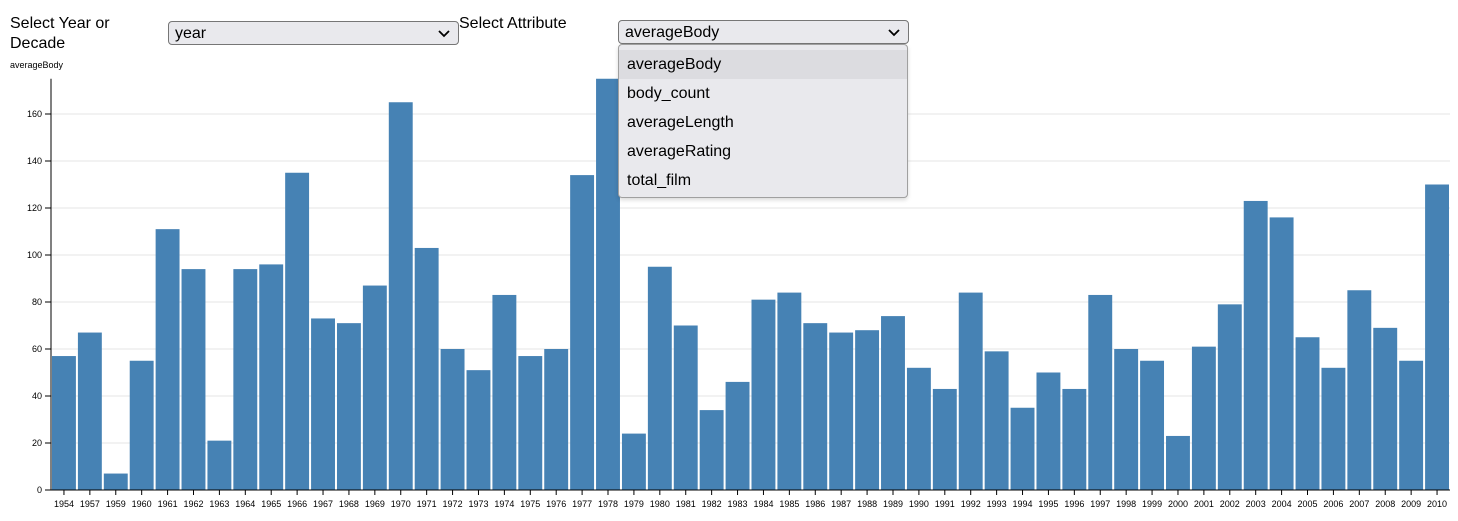  Describe the element at coordinates (1385, 504) in the screenshot. I see `x-tick-label: 2008` at that location.